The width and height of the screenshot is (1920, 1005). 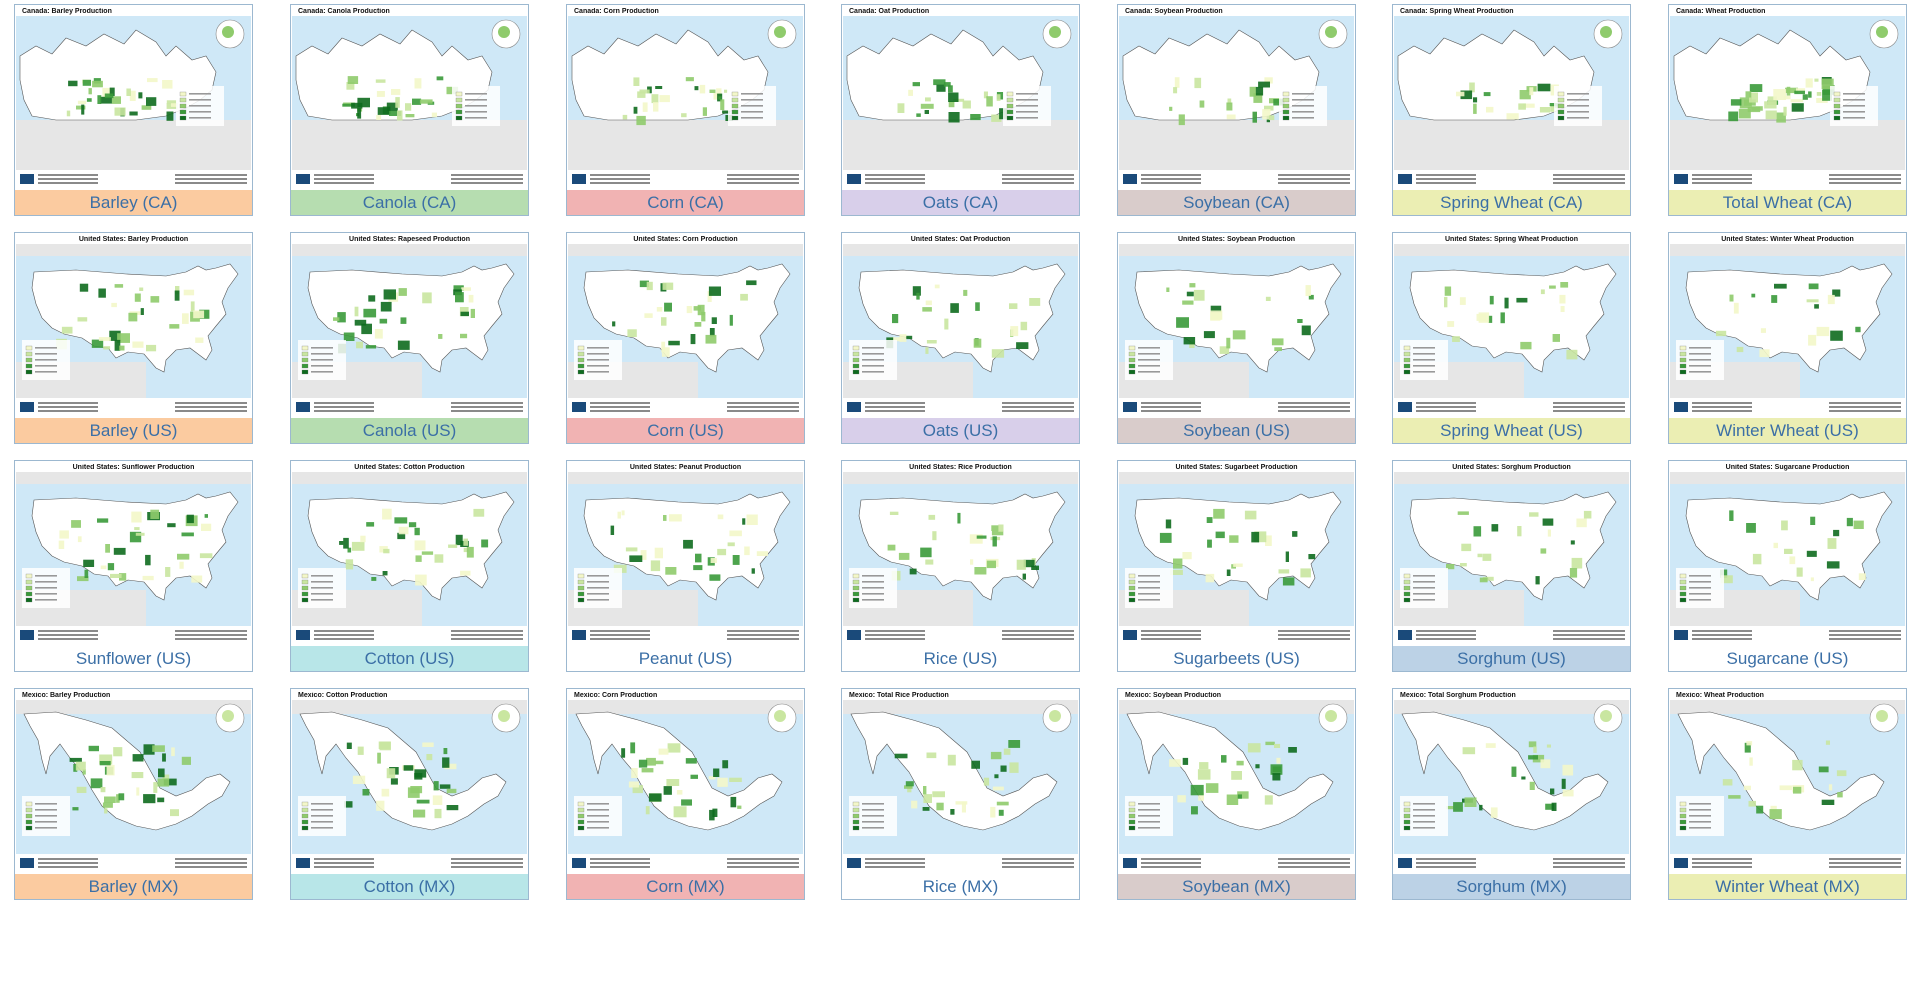 What do you see at coordinates (685, 202) in the screenshot?
I see `crop-caption: Corn (CA)` at bounding box center [685, 202].